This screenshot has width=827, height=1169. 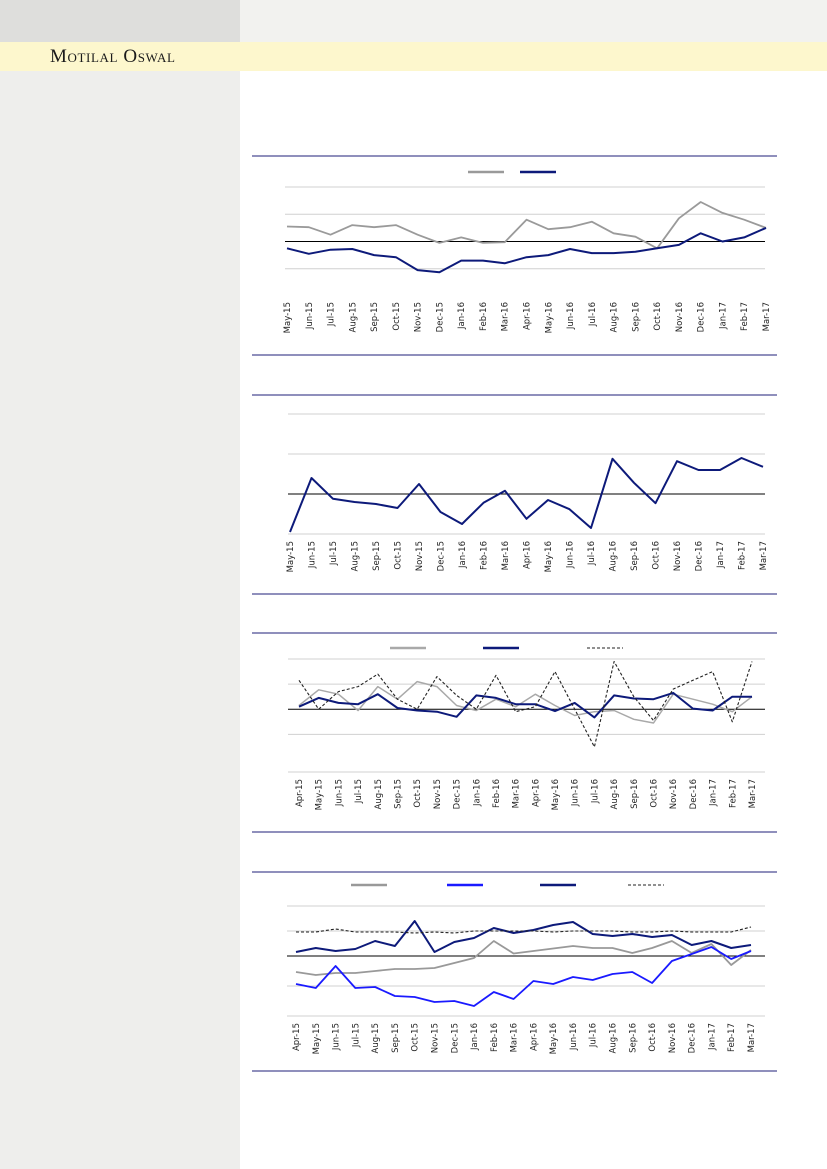 I want to click on brand-bar, so click(x=413, y=56).